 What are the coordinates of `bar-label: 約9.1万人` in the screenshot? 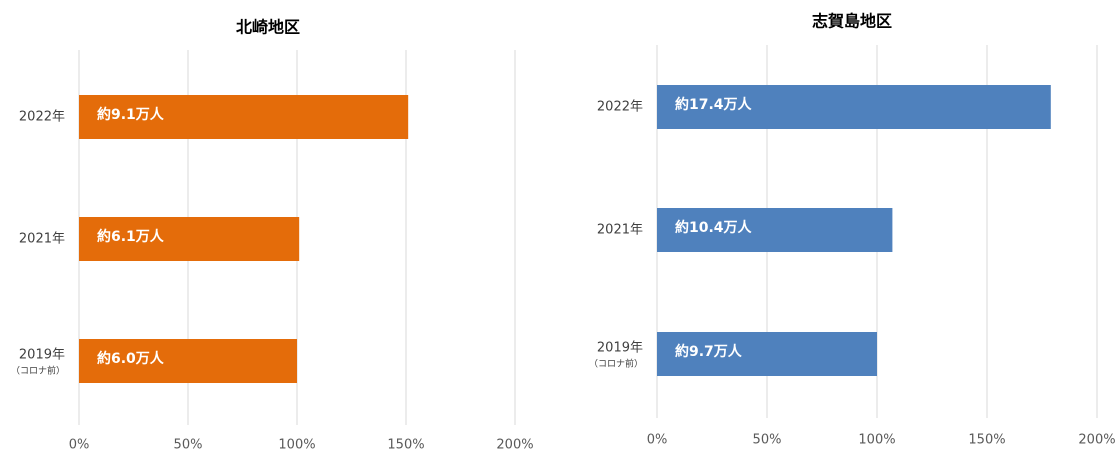 It's located at (131, 114).